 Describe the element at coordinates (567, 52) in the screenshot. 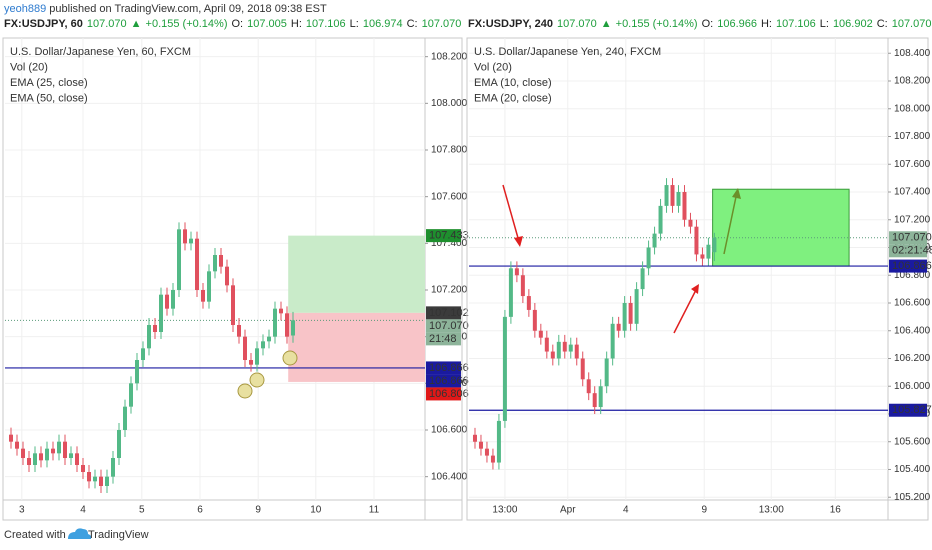

I see `legend-entry: U.S. Dollar/Japanese Yen, 240, FXCM` at that location.